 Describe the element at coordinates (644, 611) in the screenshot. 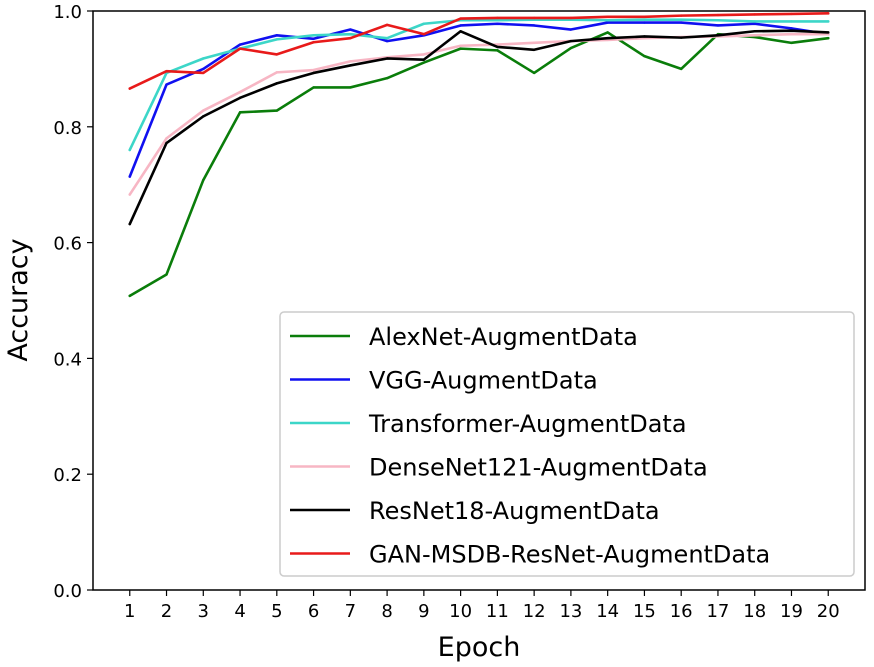

I see `x-tick-label: 15` at that location.